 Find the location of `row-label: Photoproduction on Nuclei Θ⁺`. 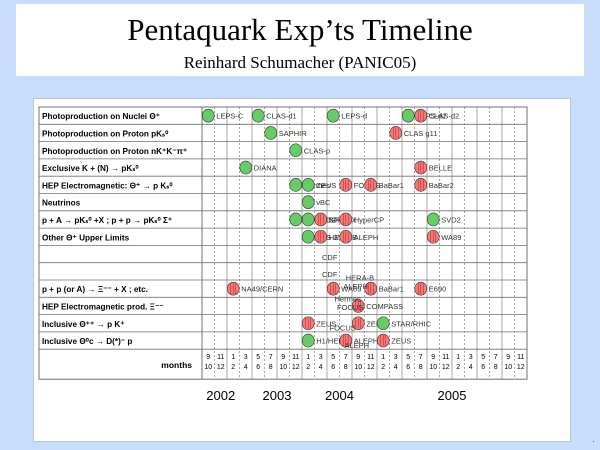

row-label: Photoproduction on Nuclei Θ⁺ is located at coordinates (101, 116).